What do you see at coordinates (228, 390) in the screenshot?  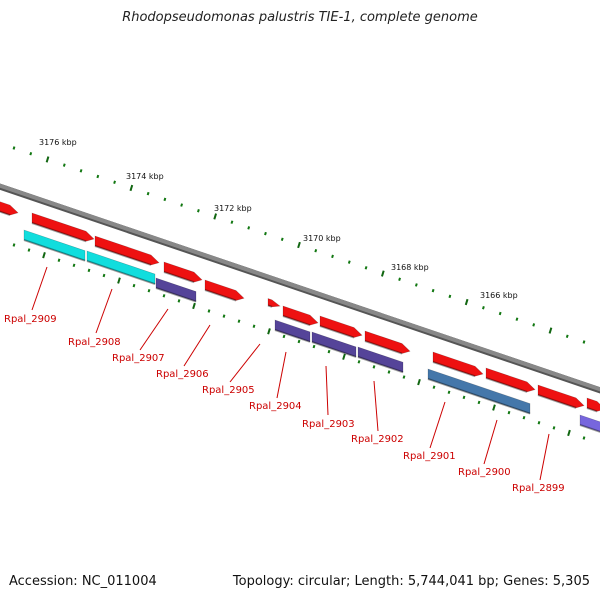 I see `gene-label: Rpal_2905` at bounding box center [228, 390].